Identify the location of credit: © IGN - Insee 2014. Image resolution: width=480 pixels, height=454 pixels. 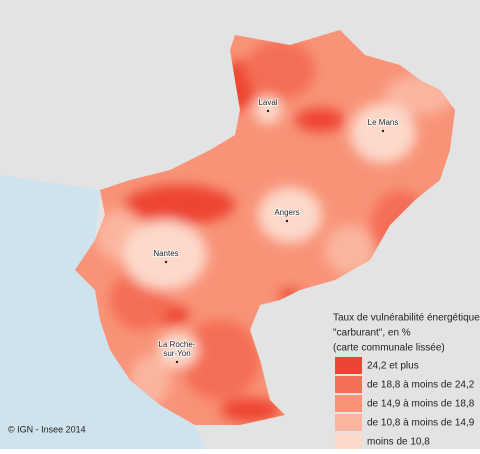
(47, 429).